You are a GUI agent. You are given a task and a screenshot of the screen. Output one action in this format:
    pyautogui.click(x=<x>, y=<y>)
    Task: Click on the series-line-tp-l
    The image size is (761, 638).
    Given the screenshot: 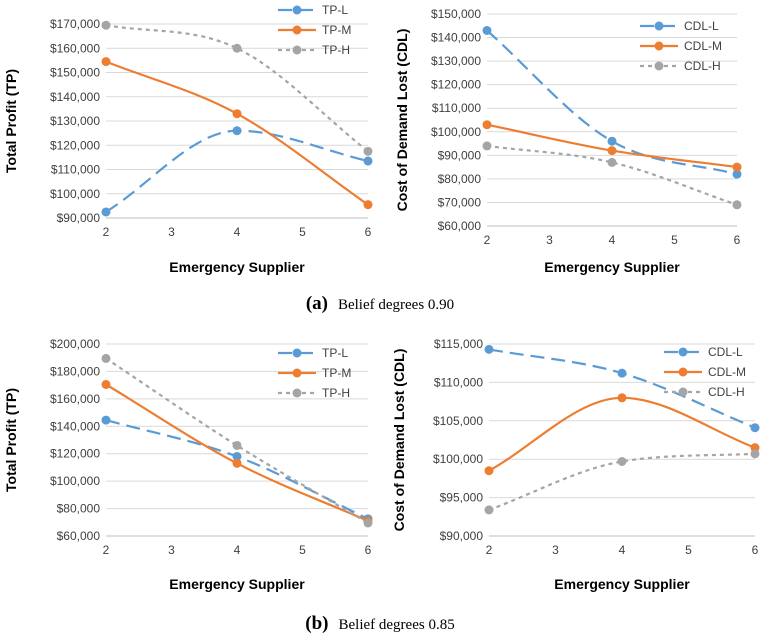 What is the action you would take?
    pyautogui.click(x=237, y=171)
    